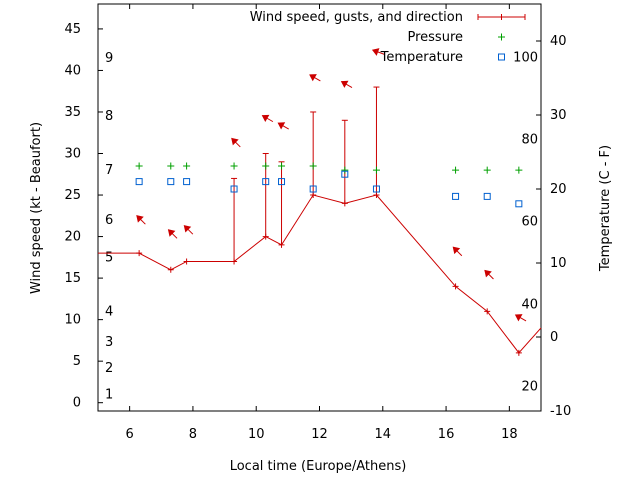  Describe the element at coordinates (509, 434) in the screenshot. I see `x-tick-label: 18` at that location.